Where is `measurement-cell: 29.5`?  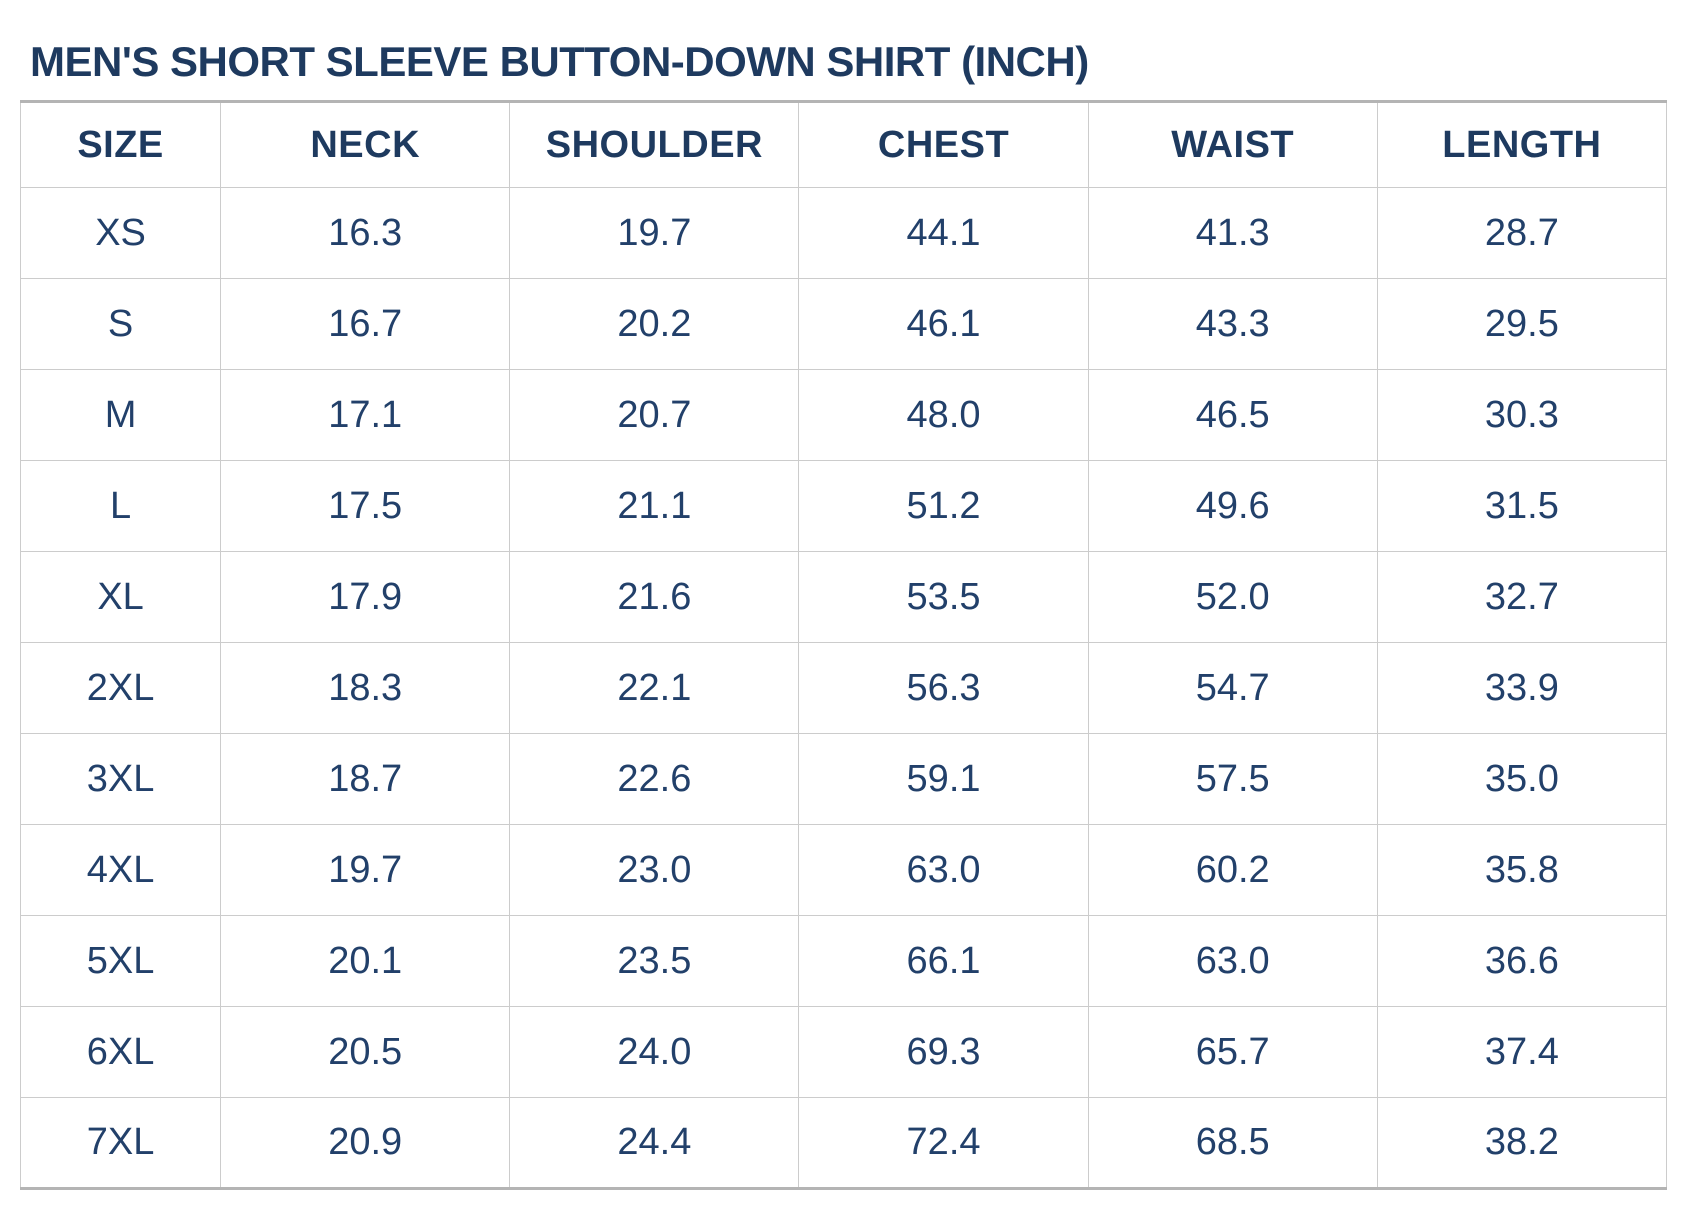
measurement-cell: 29.5 is located at coordinates (1522, 324).